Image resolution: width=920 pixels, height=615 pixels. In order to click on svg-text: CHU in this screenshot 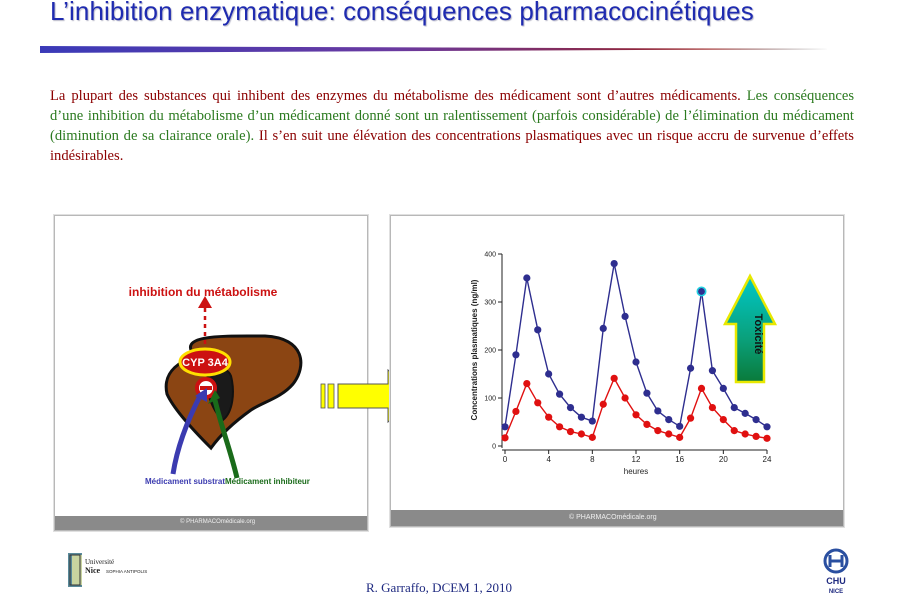, I will do `click(836, 581)`.